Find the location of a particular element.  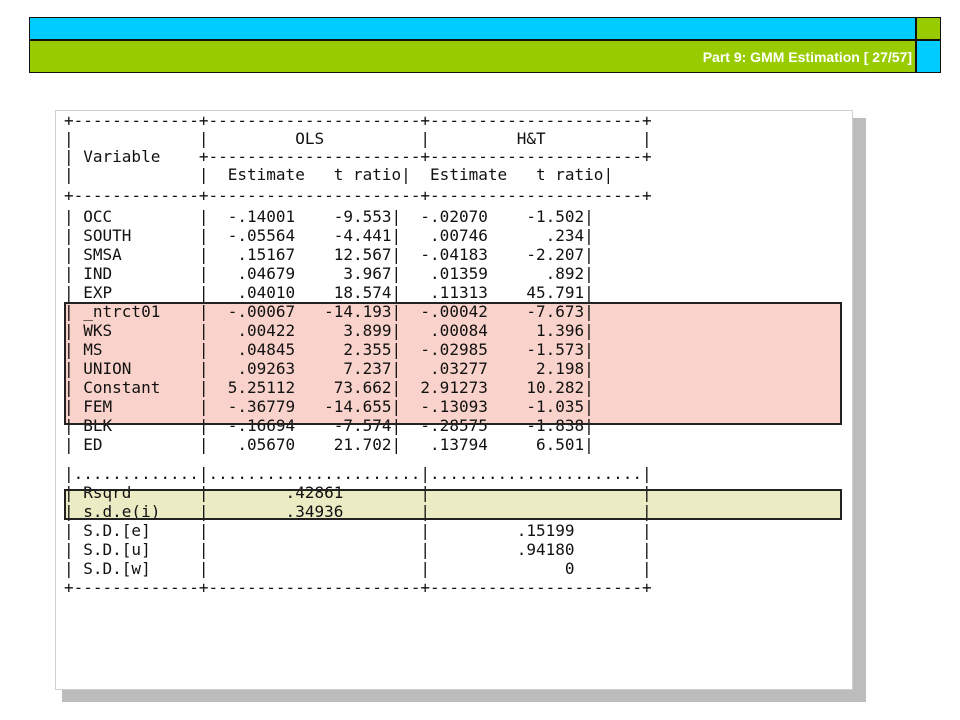

output-line: | Rsqrd | .42861 | | is located at coordinates (358, 492).